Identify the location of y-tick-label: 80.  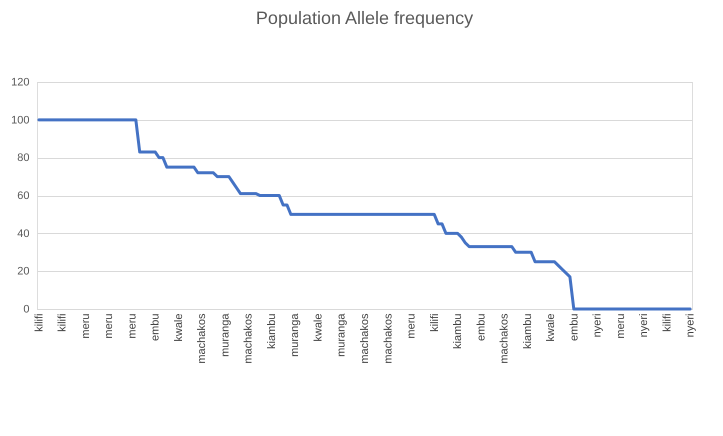
(23, 158).